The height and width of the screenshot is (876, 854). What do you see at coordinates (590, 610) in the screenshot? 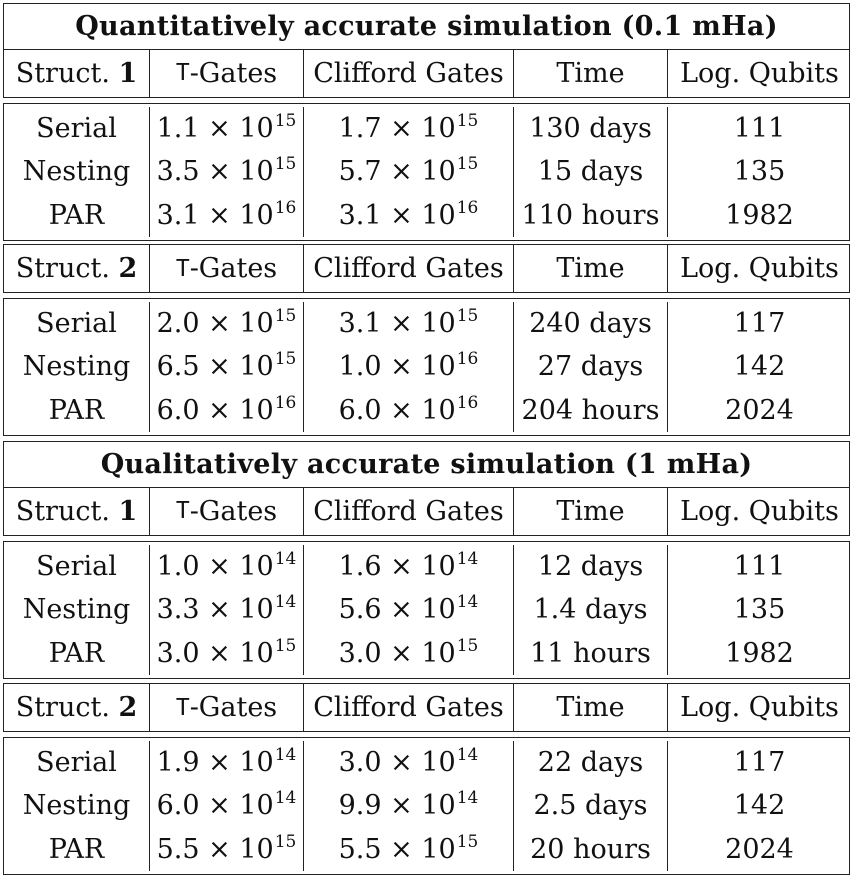
I see `time-cell: 1.4 days` at bounding box center [590, 610].